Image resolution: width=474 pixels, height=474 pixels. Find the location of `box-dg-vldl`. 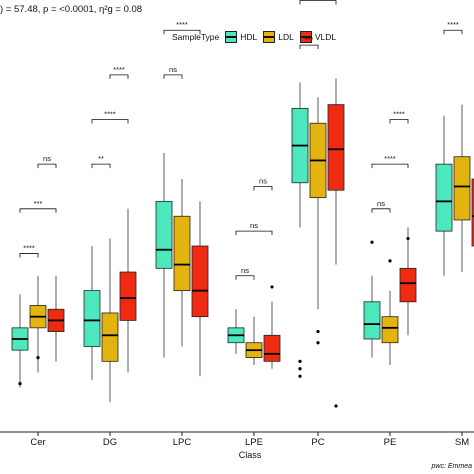

box-dg-vldl is located at coordinates (128, 296).